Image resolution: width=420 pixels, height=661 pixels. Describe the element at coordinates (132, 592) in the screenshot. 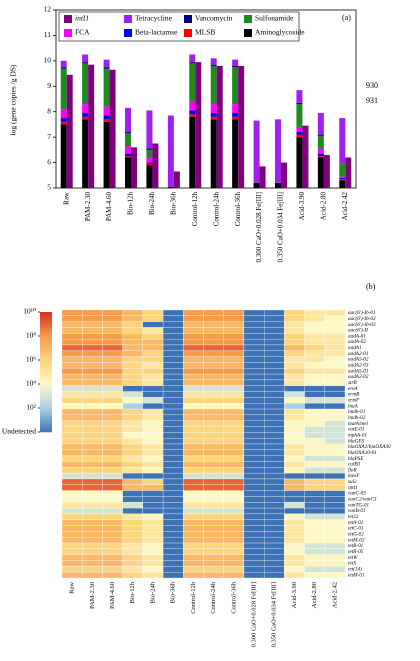

I see `column-label: Bio-12h` at that location.